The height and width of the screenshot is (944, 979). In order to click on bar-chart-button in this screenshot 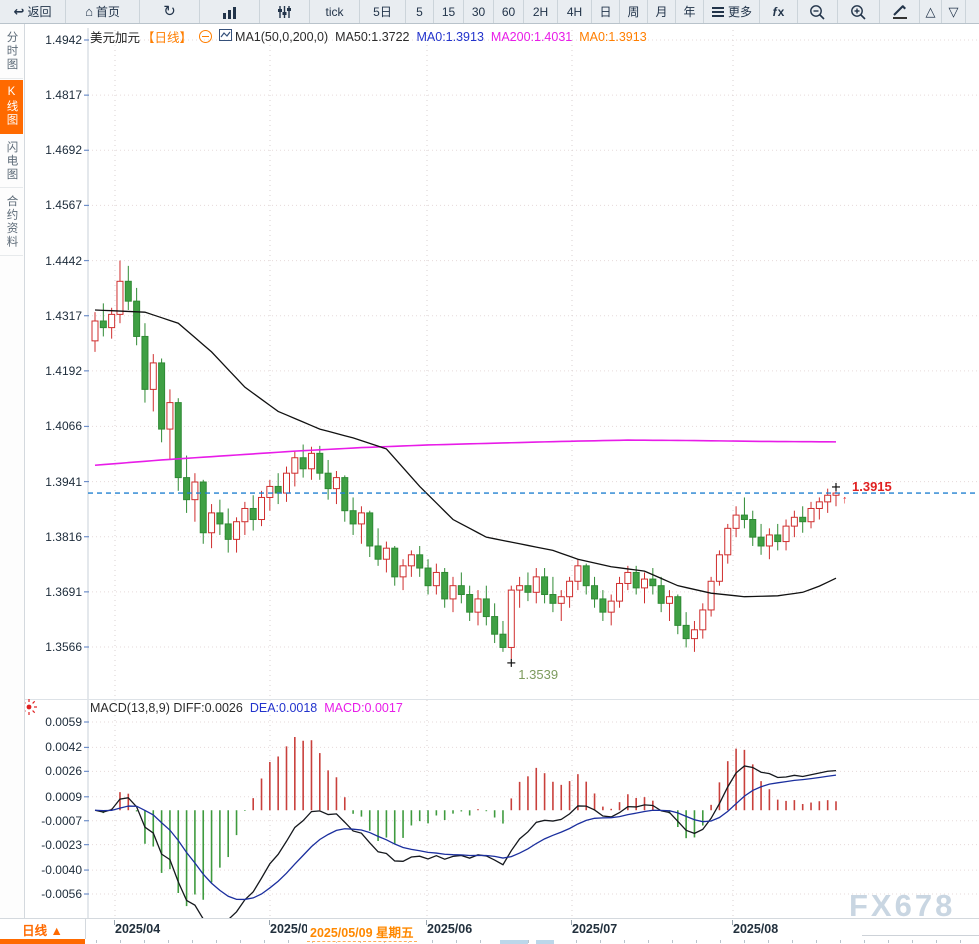, I will do `click(230, 11)`.